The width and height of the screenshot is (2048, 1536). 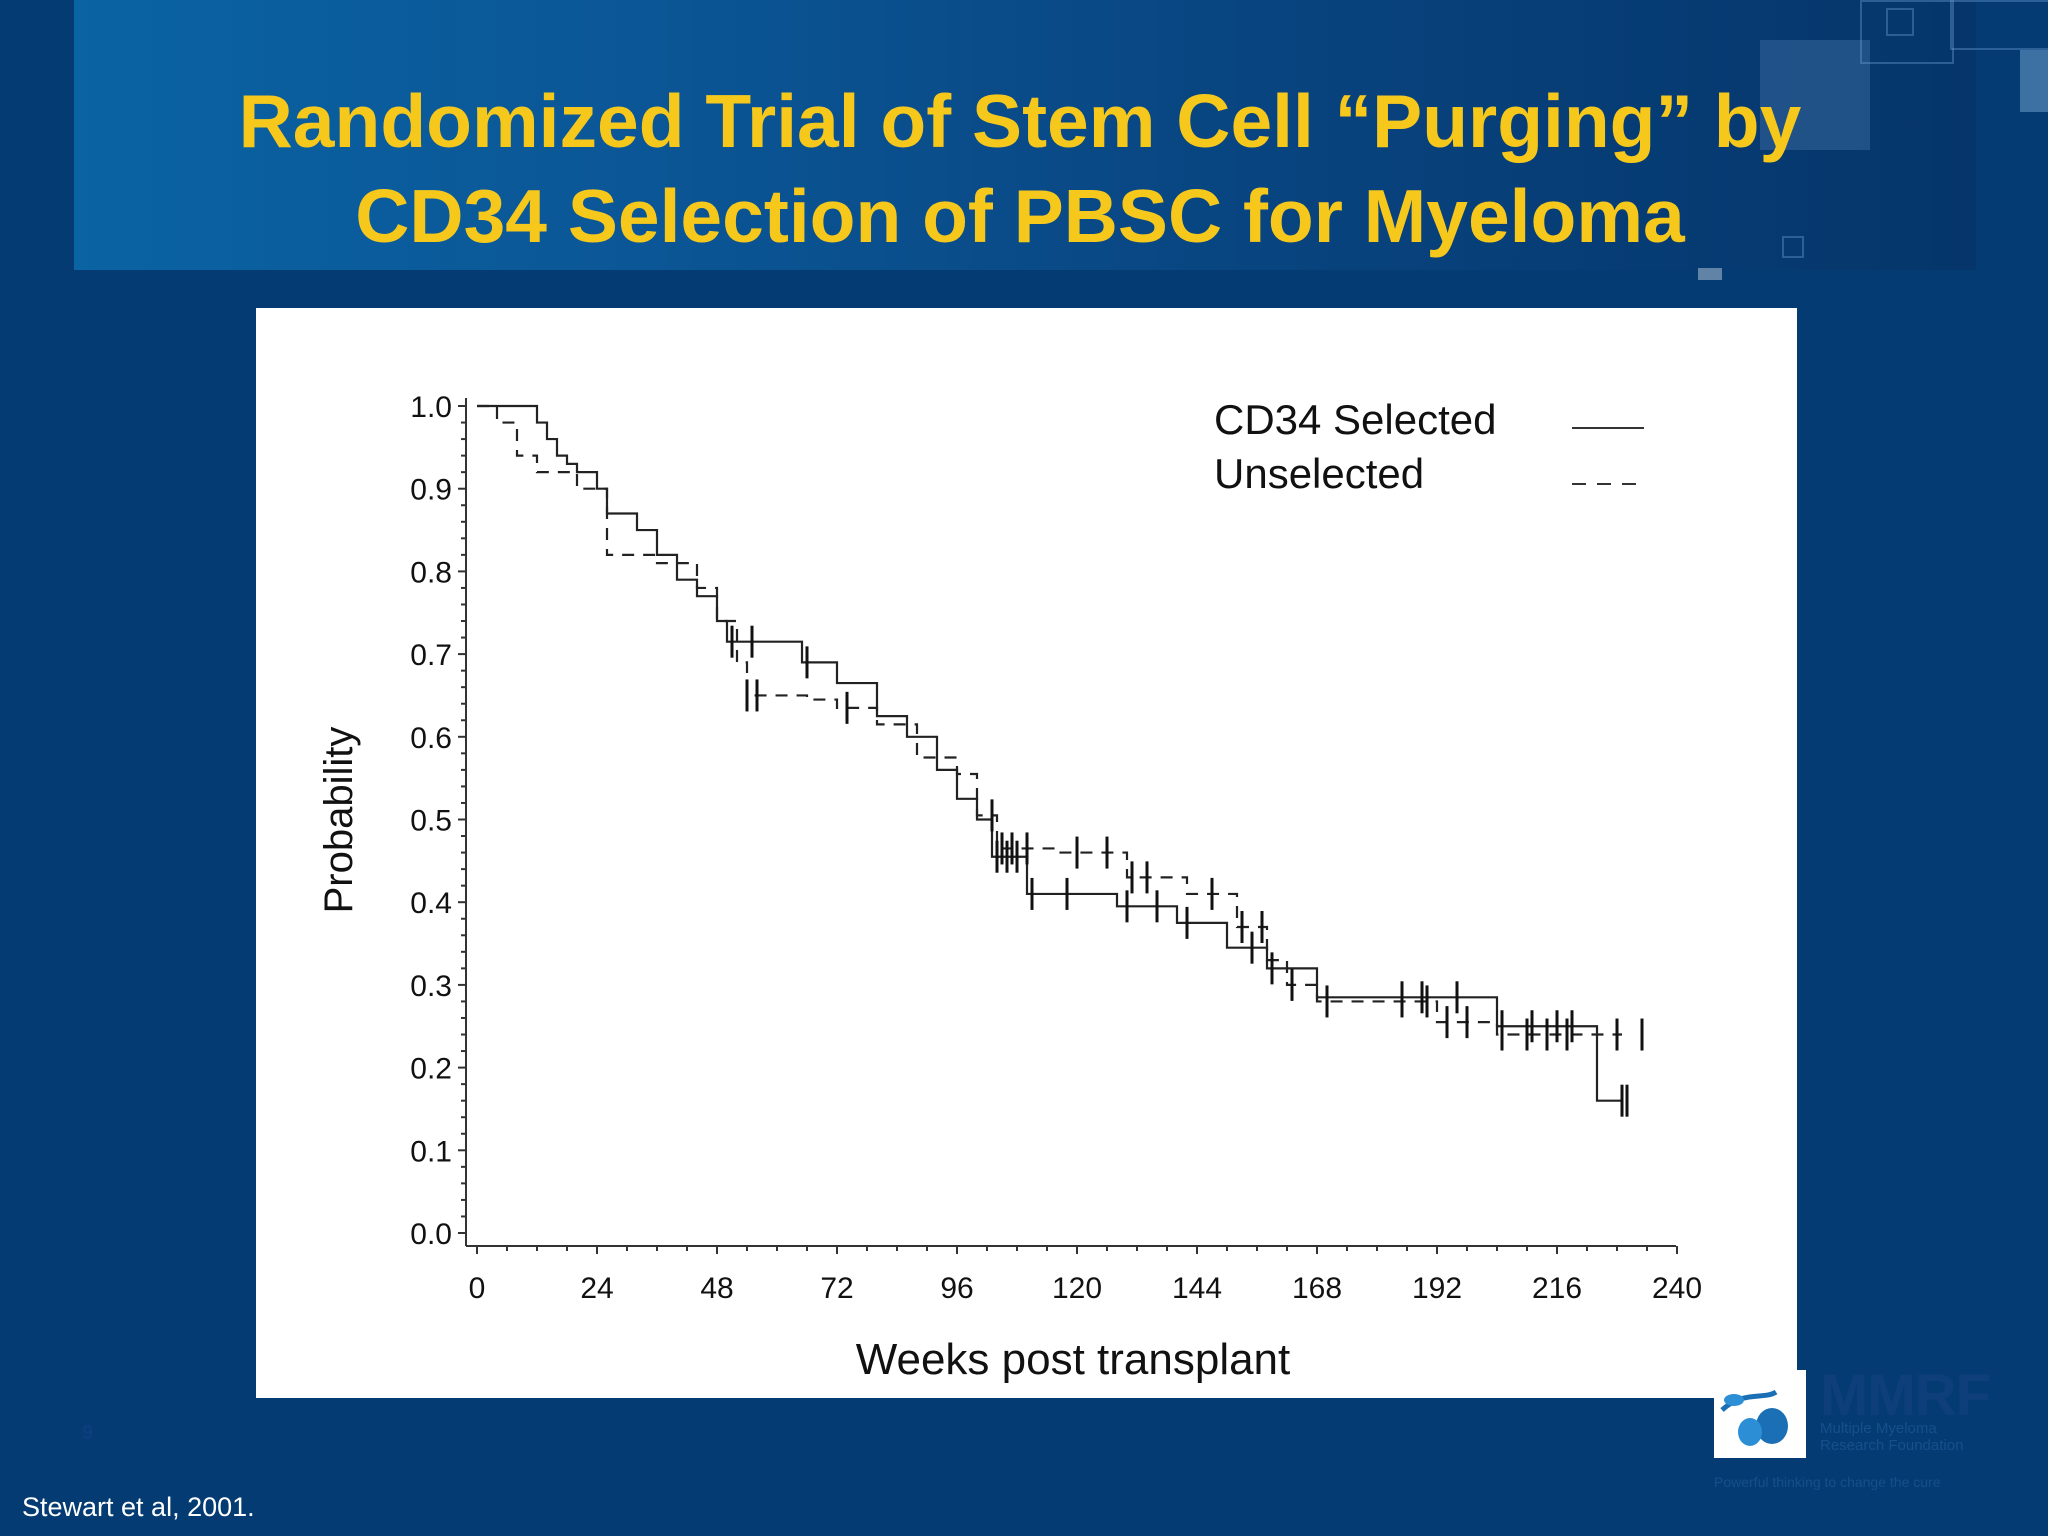 What do you see at coordinates (956, 1288) in the screenshot?
I see `x-tick-label: 96` at bounding box center [956, 1288].